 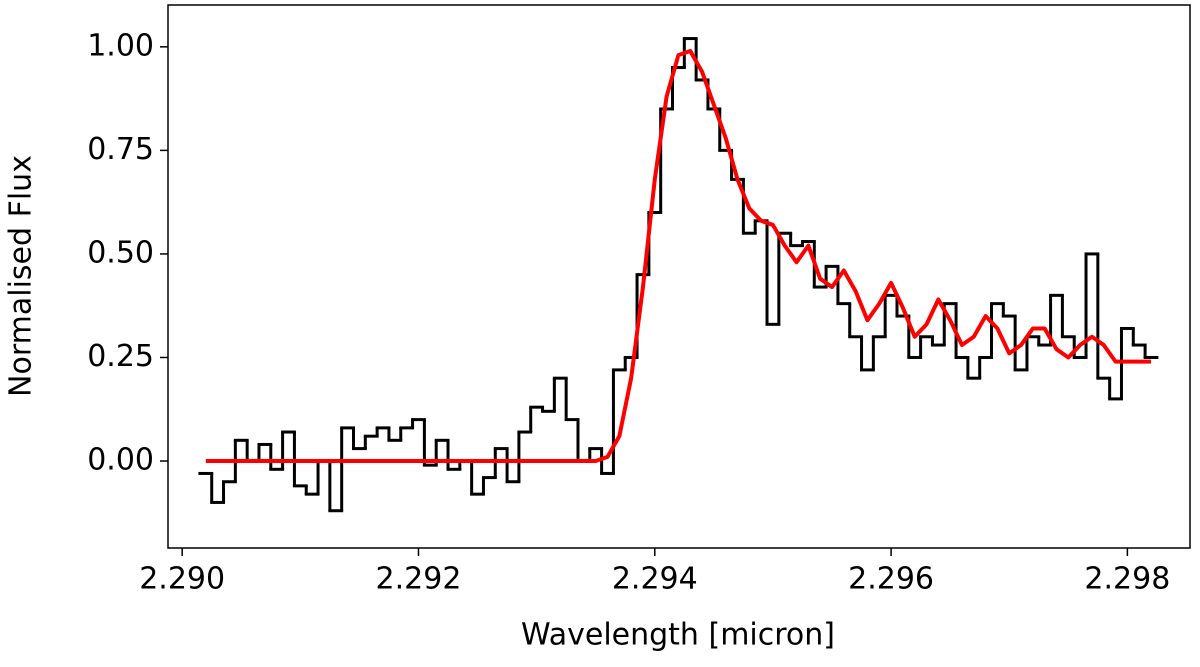 What do you see at coordinates (120, 149) in the screenshot?
I see `y-tick-label: 0.75` at bounding box center [120, 149].